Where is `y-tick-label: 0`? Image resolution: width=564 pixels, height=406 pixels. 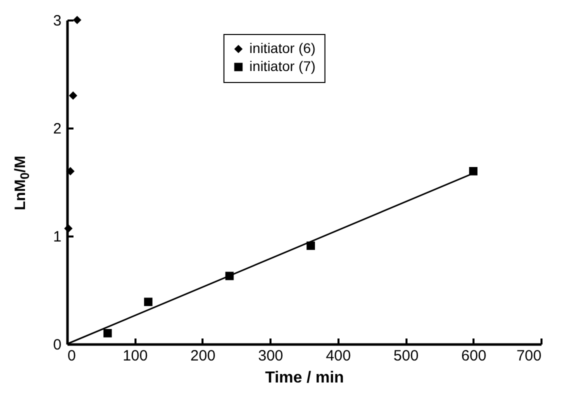 y-tick-label: 0 is located at coordinates (57, 345).